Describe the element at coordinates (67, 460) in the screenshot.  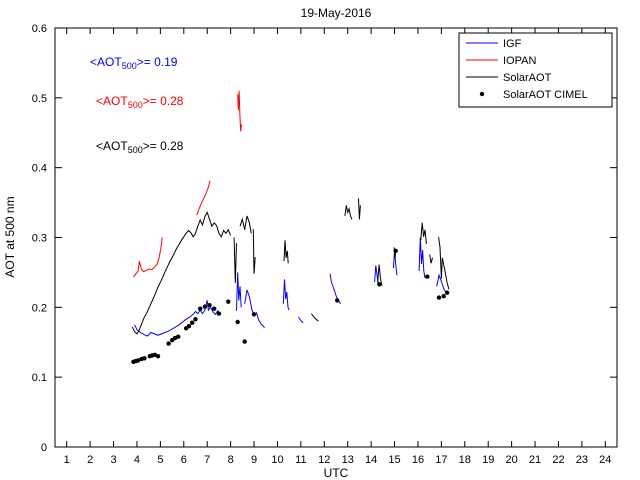
I see `x-tick-label: 1` at that location.